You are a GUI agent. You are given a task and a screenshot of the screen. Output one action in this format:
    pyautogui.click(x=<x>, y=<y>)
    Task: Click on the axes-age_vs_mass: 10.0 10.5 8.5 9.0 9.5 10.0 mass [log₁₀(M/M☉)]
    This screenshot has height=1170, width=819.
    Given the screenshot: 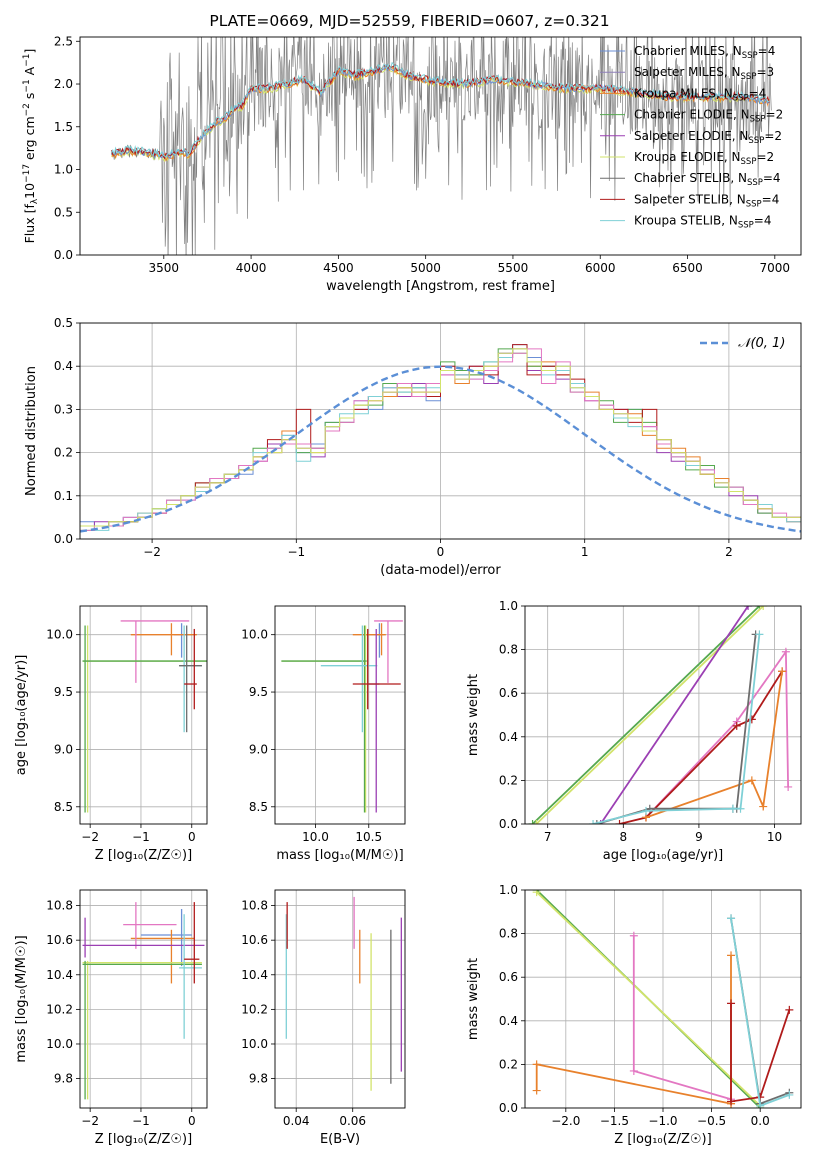 What is the action you would take?
    pyautogui.click(x=323, y=734)
    